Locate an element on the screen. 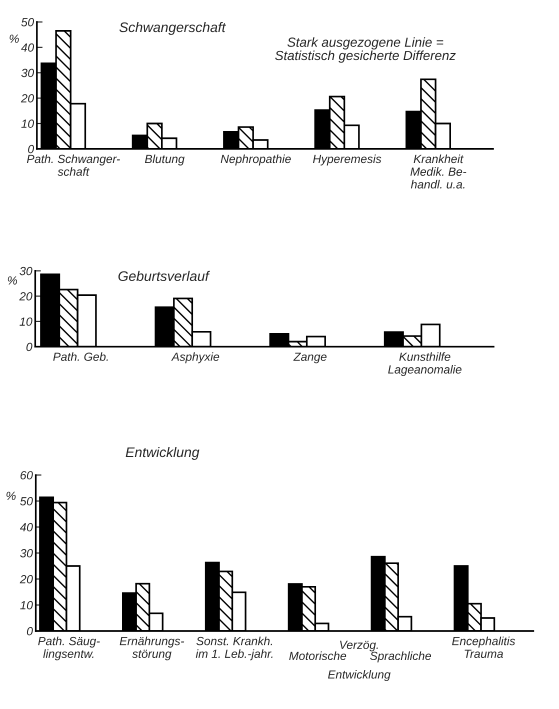  chart-title: Schwangerschaft is located at coordinates (172, 28).